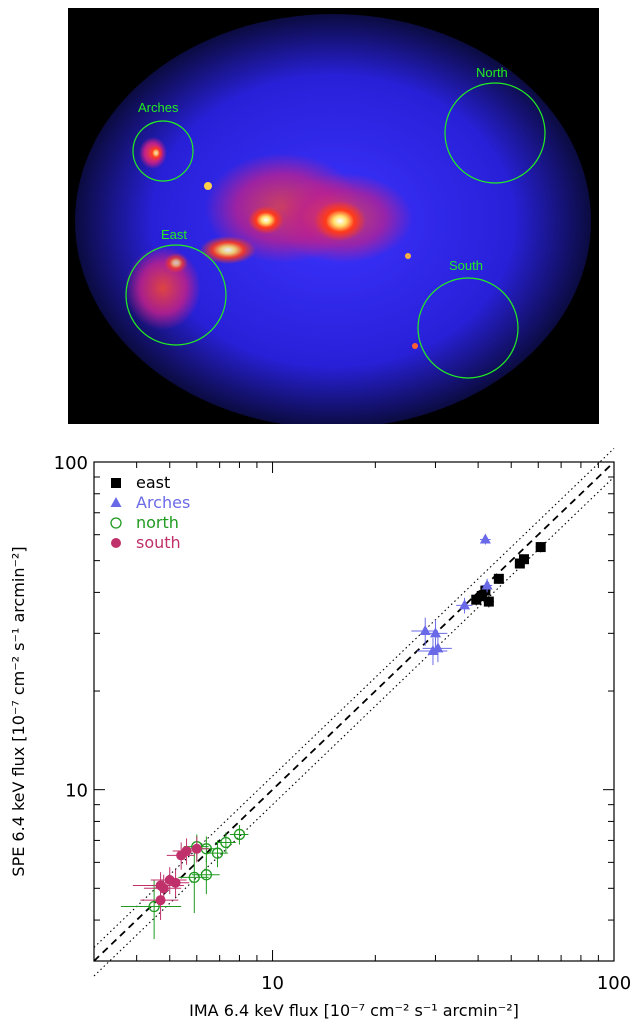  I want to click on emission-blobs, so click(271, 243).